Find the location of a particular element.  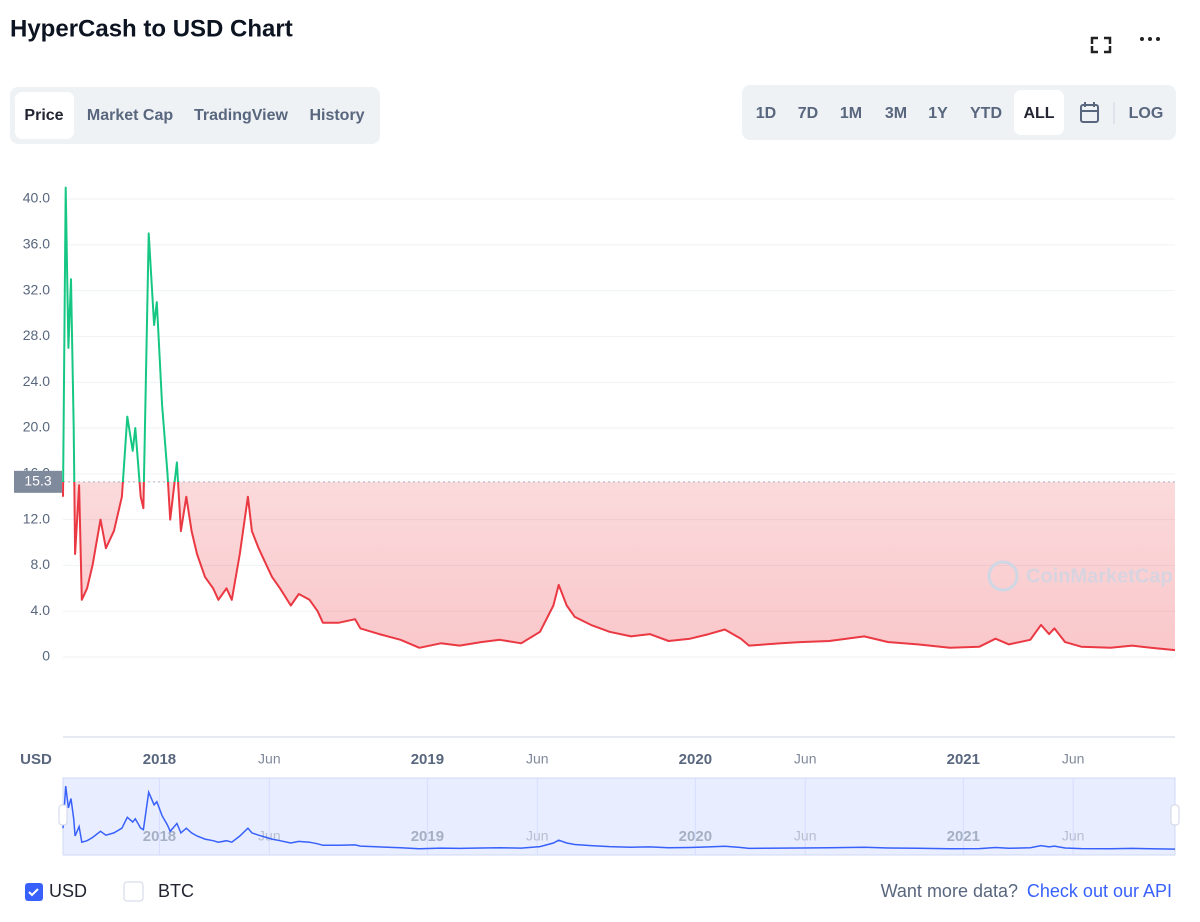

y-tick-label: 0 is located at coordinates (46, 656).